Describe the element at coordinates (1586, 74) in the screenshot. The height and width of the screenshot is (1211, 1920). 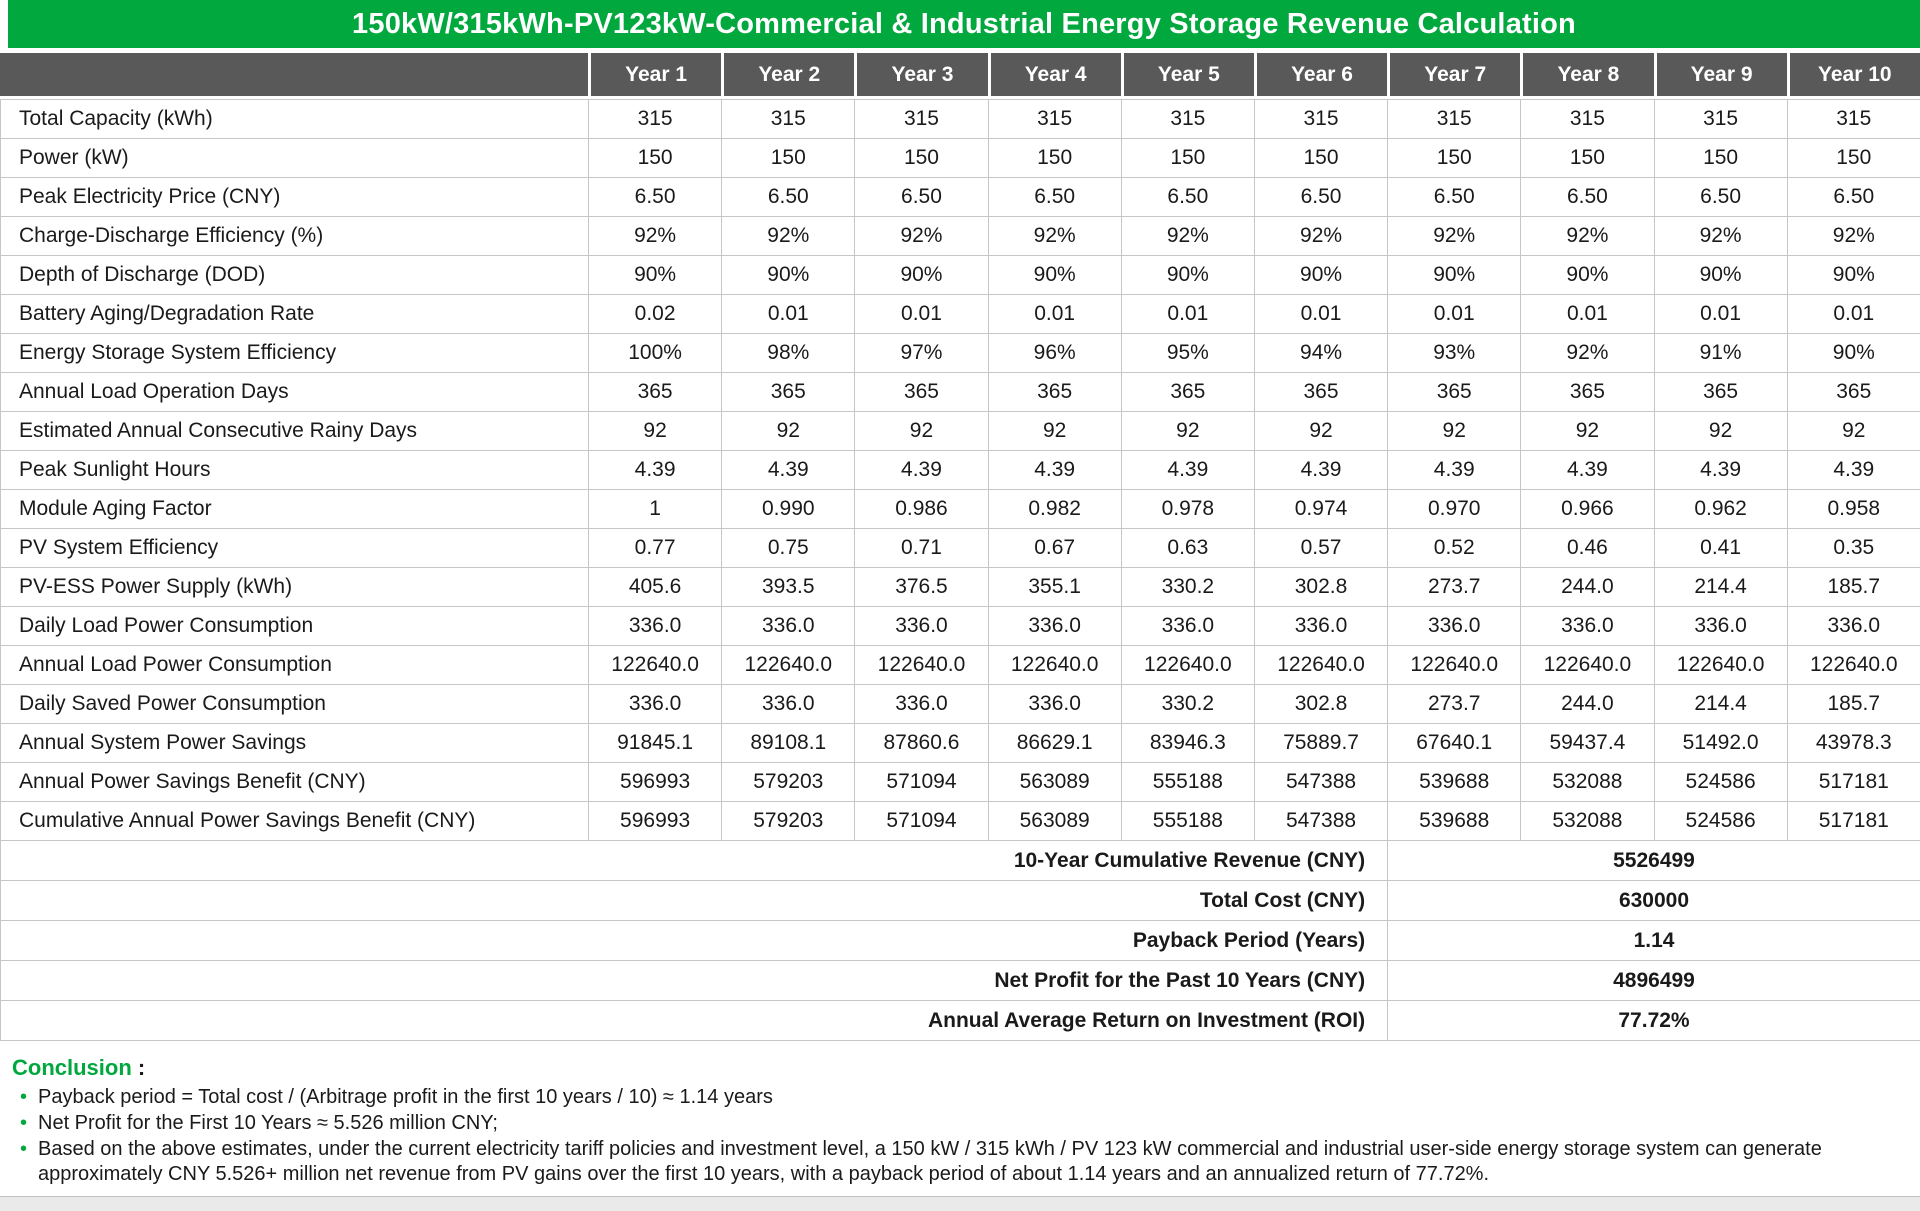
I see `year-header: Year 8` at that location.